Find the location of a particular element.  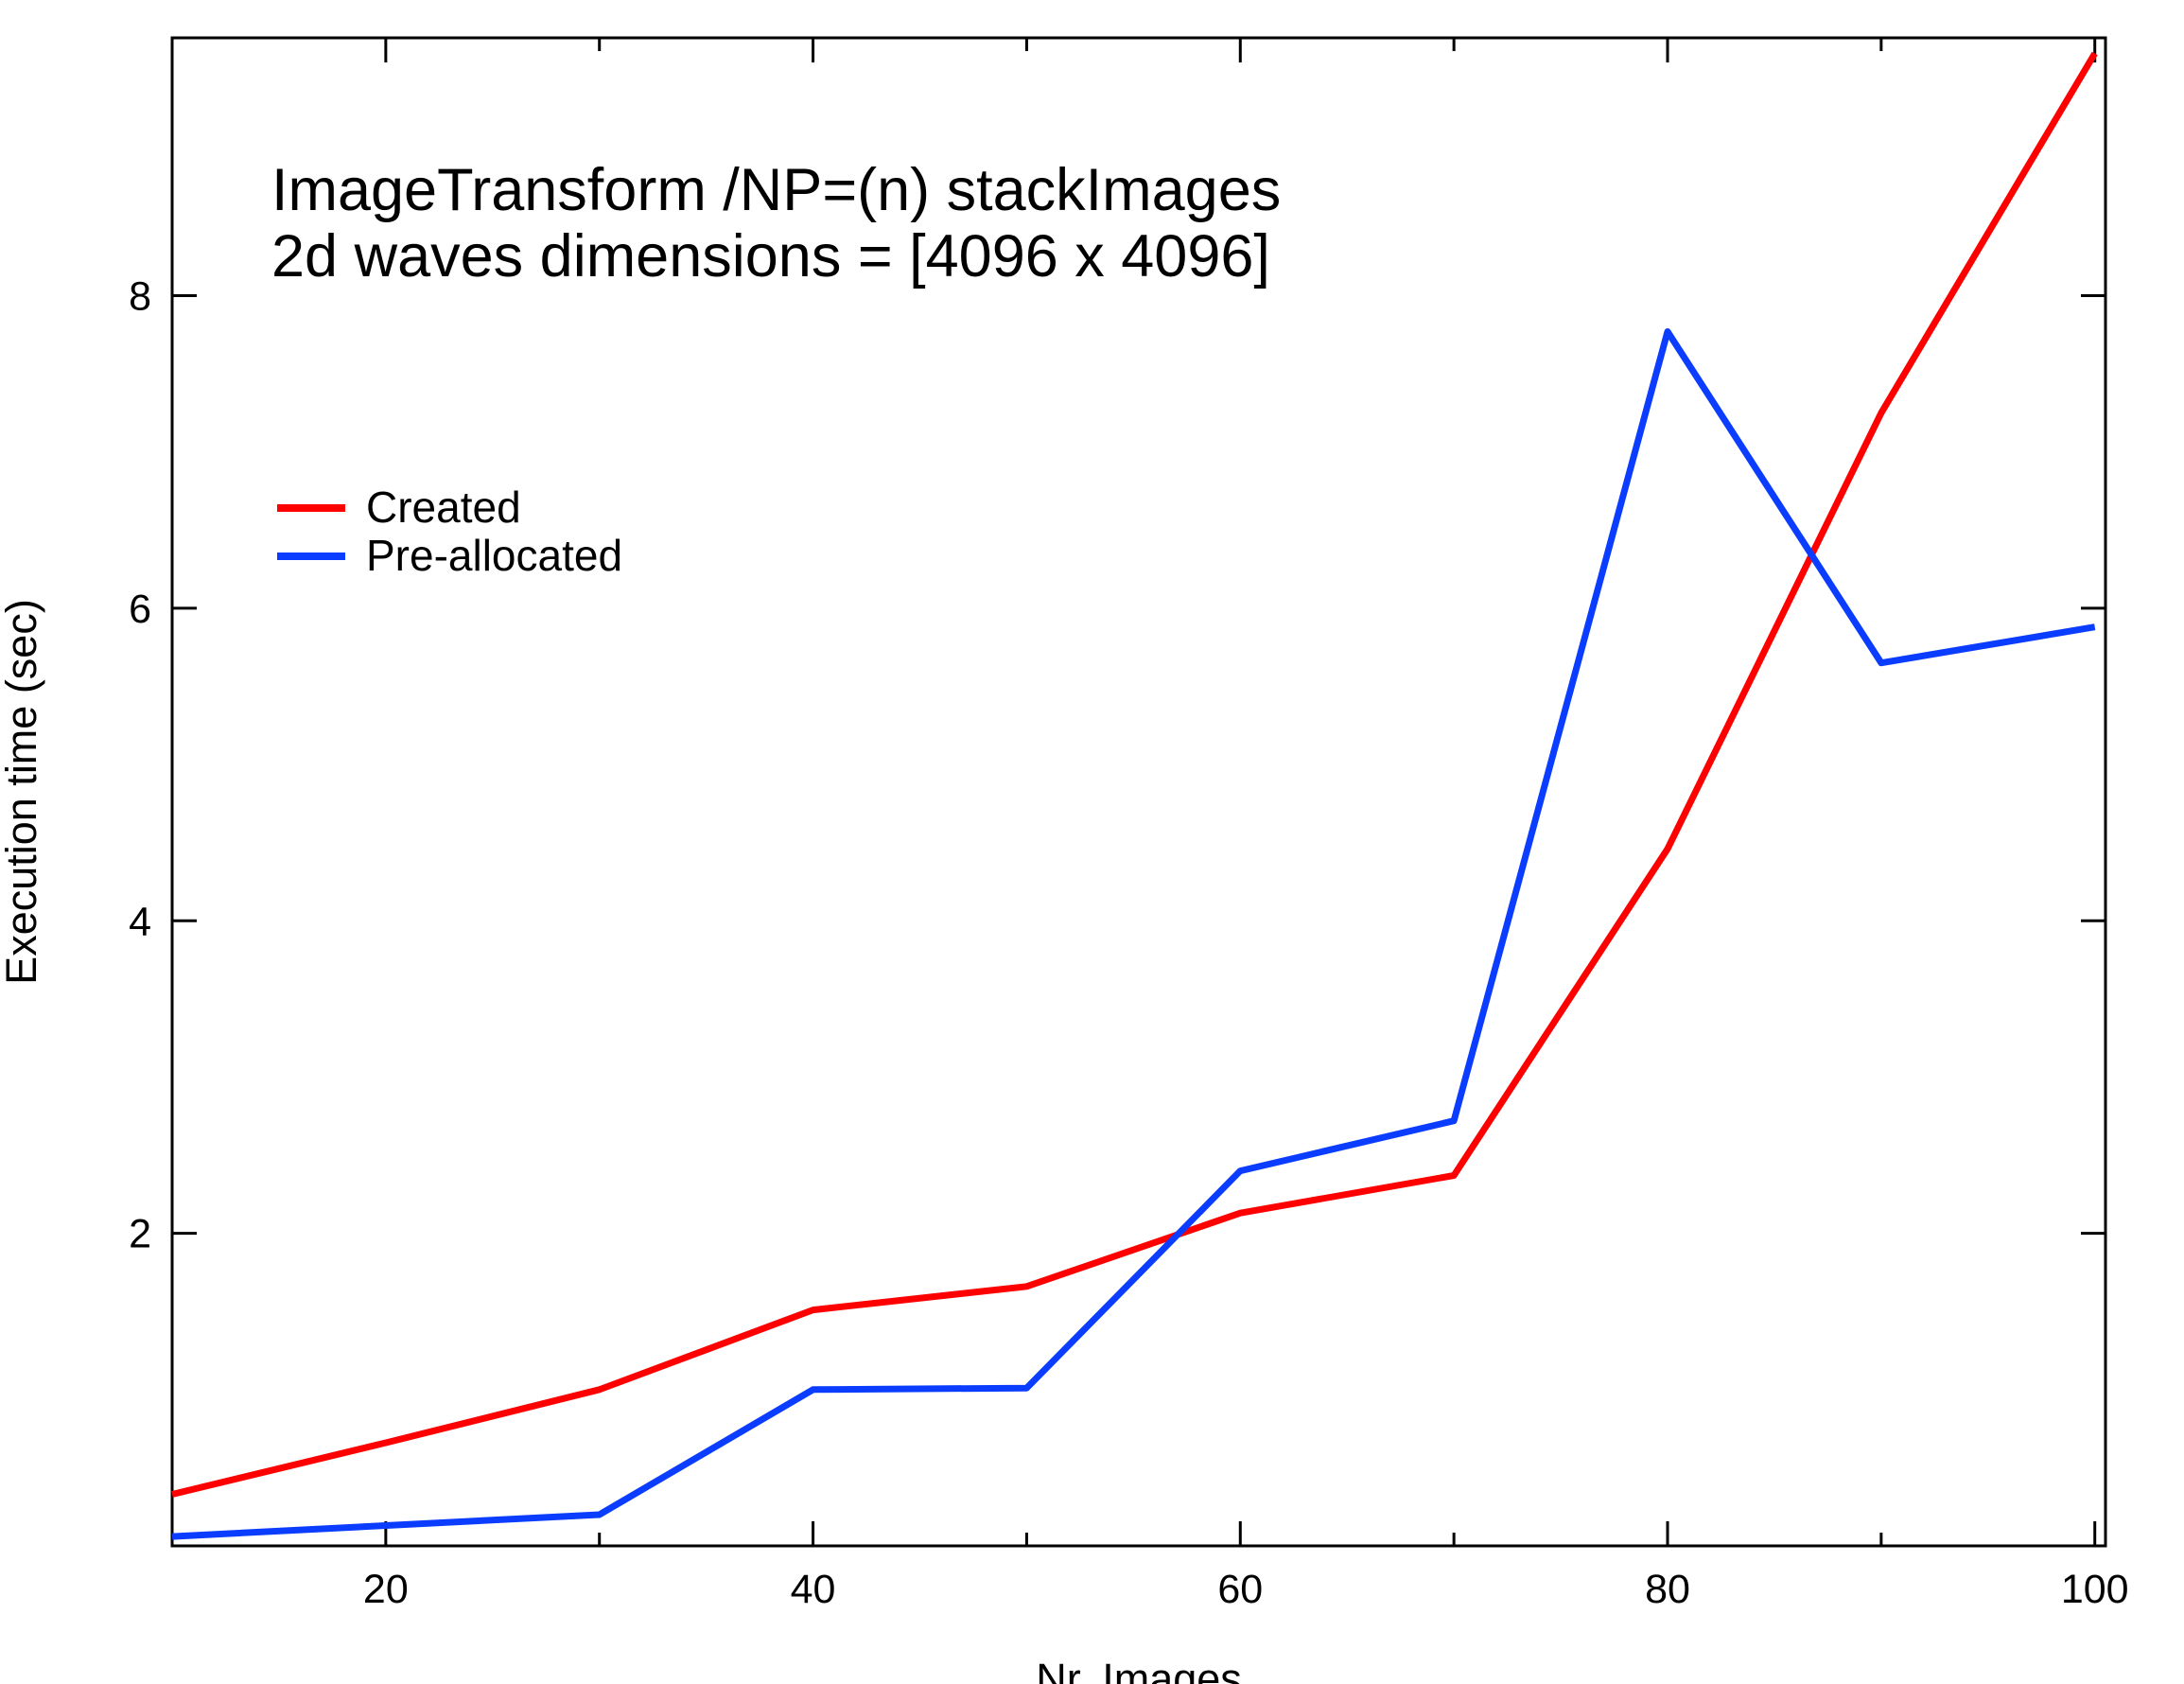

y-tick-label: 4 is located at coordinates (140, 921).